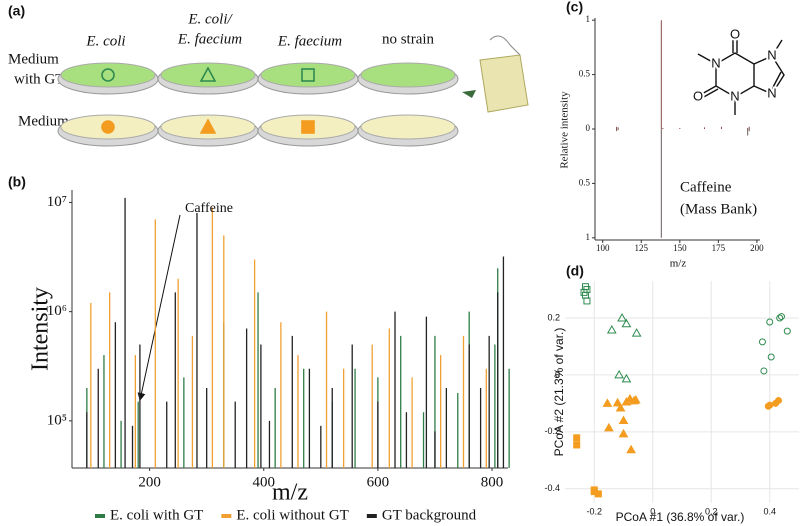 Image resolution: width=800 pixels, height=526 pixels. Describe the element at coordinates (652, 511) in the screenshot. I see `x-tick-label: 0` at that location.